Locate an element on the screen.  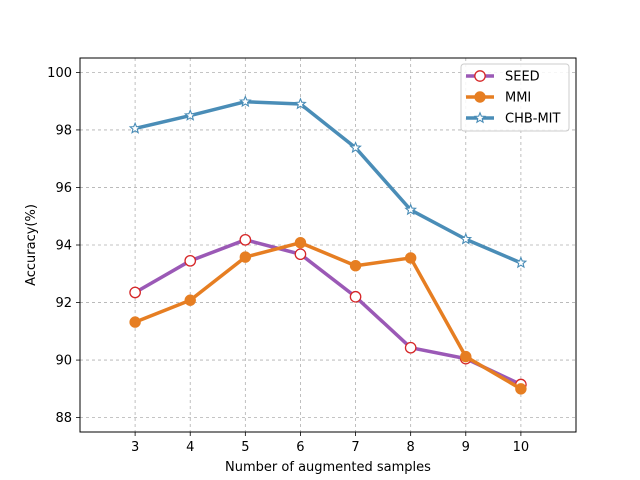
legend-marker-seed is located at coordinates (480, 76).